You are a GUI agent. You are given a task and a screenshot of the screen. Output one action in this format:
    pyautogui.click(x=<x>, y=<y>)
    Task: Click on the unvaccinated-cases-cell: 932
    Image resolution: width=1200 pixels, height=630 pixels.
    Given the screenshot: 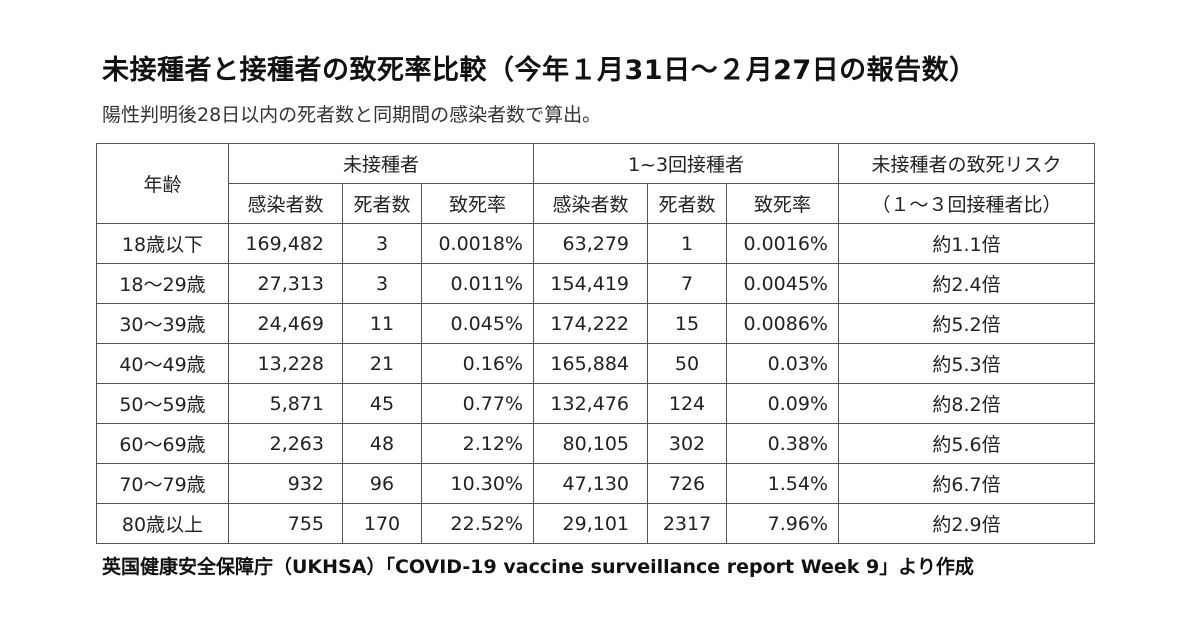 What is the action you would take?
    pyautogui.click(x=285, y=483)
    